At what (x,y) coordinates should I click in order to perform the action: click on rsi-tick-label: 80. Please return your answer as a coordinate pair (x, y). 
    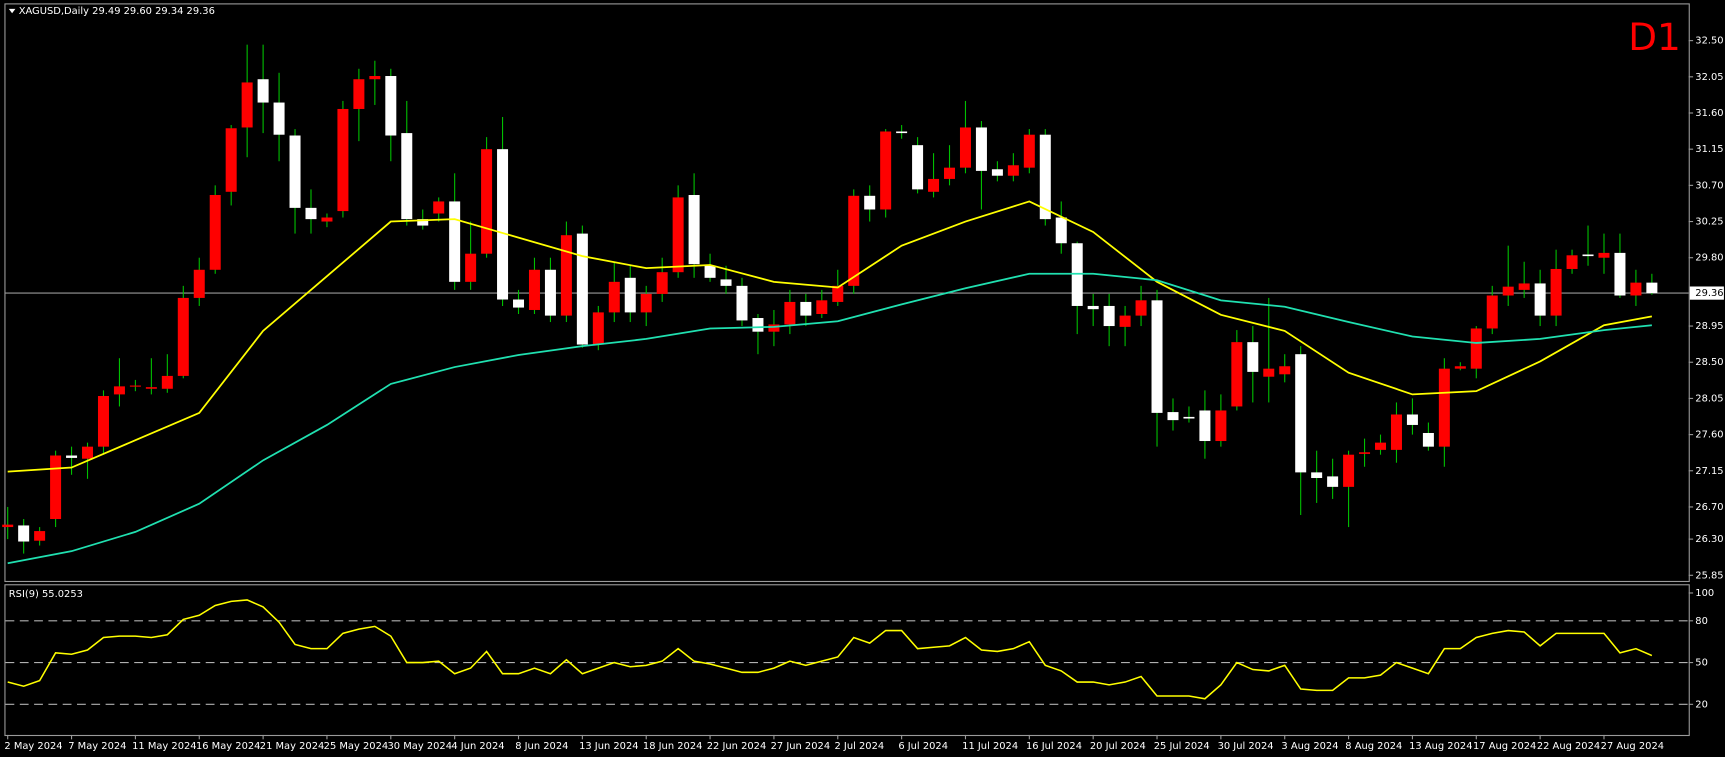
    Looking at the image, I should click on (1701, 621).